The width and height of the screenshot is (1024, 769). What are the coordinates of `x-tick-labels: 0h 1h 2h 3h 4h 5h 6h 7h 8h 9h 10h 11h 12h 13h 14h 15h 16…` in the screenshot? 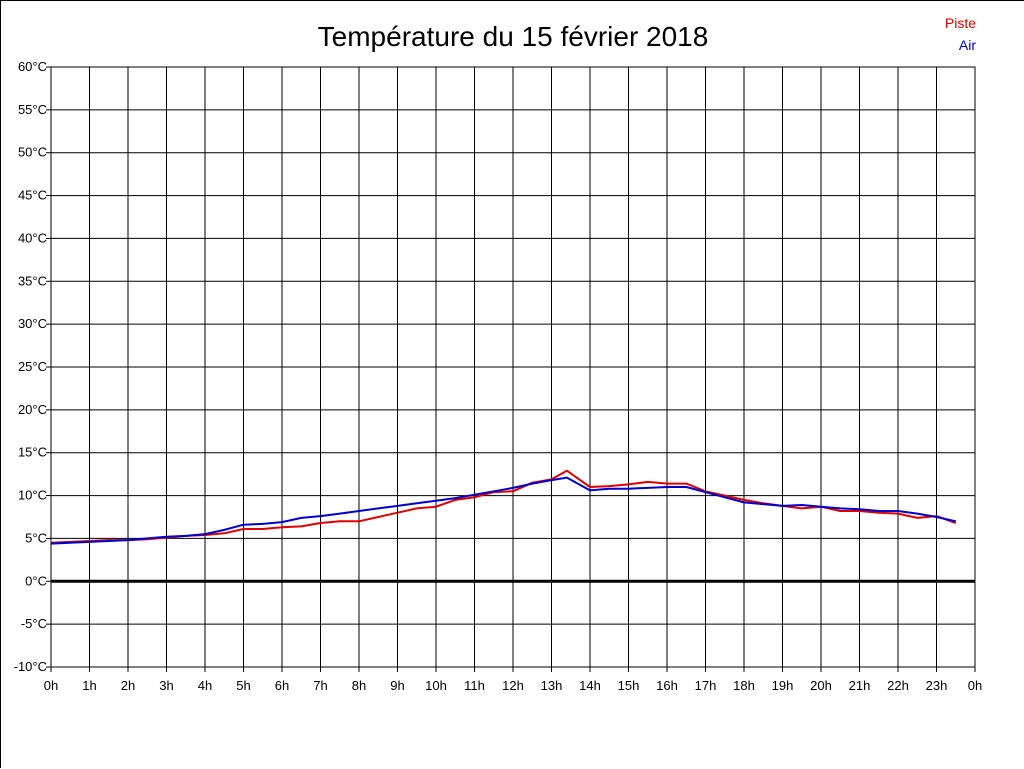 It's located at (513, 685).